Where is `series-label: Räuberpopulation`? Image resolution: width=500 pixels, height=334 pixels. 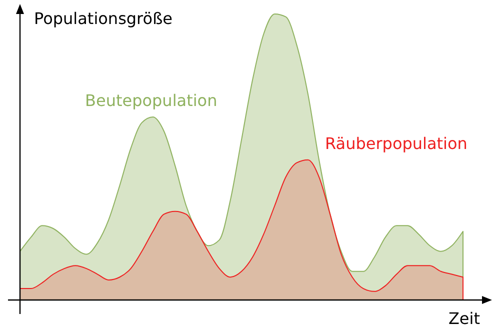
series-label: Räuberpopulation is located at coordinates (396, 143).